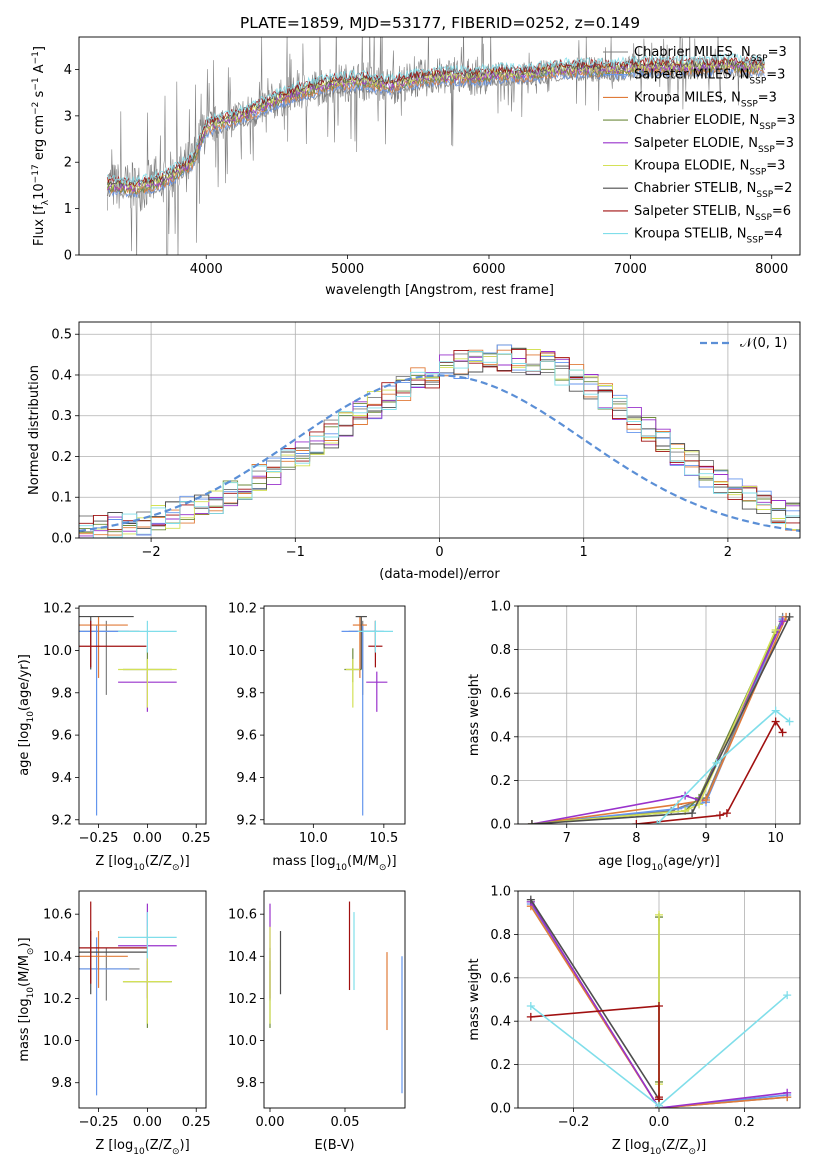  What do you see at coordinates (439, 453) in the screenshot?
I see `gaussian-curve` at bounding box center [439, 453].